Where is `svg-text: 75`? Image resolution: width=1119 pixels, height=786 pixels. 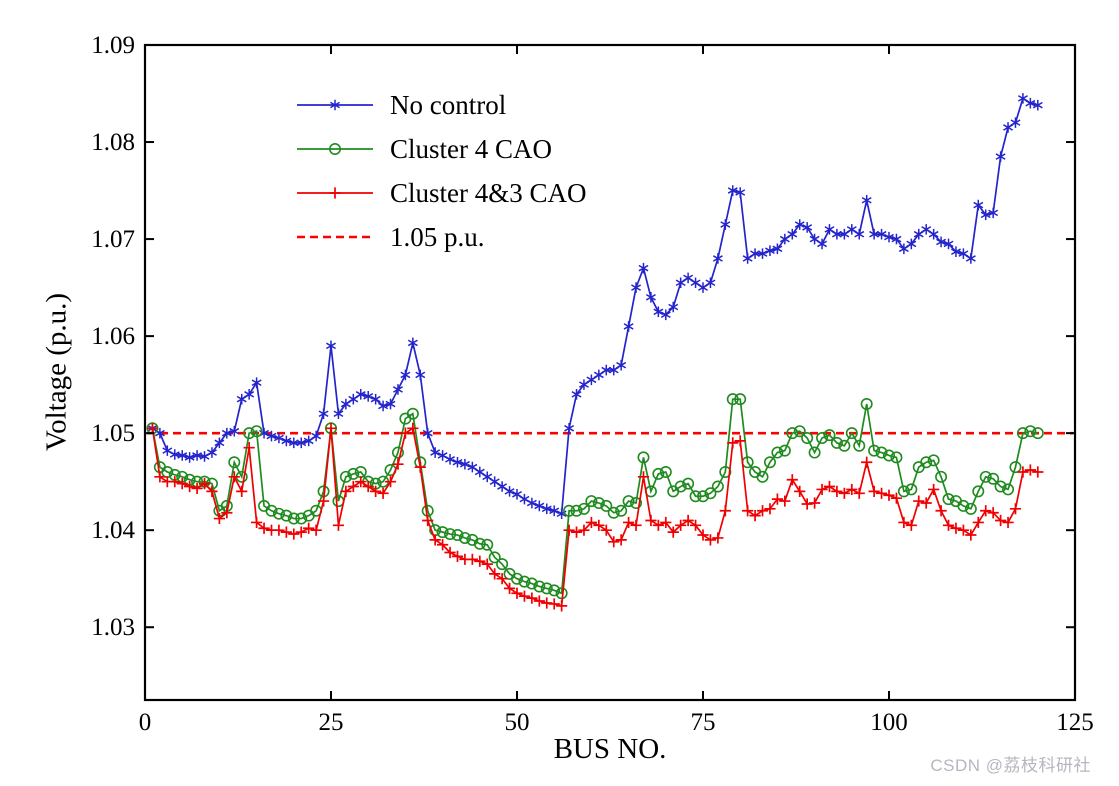
svg-text: 75 is located at coordinates (703, 722).